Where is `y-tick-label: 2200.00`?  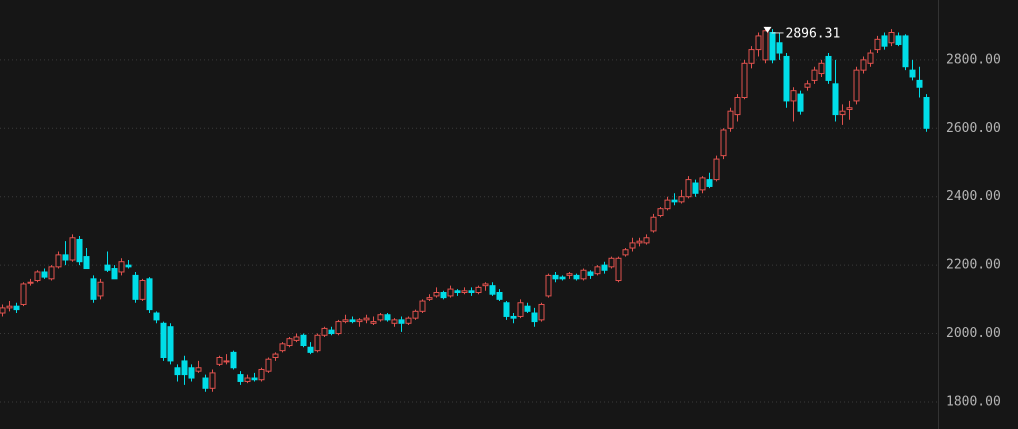 y-tick-label: 2200.00 is located at coordinates (973, 265).